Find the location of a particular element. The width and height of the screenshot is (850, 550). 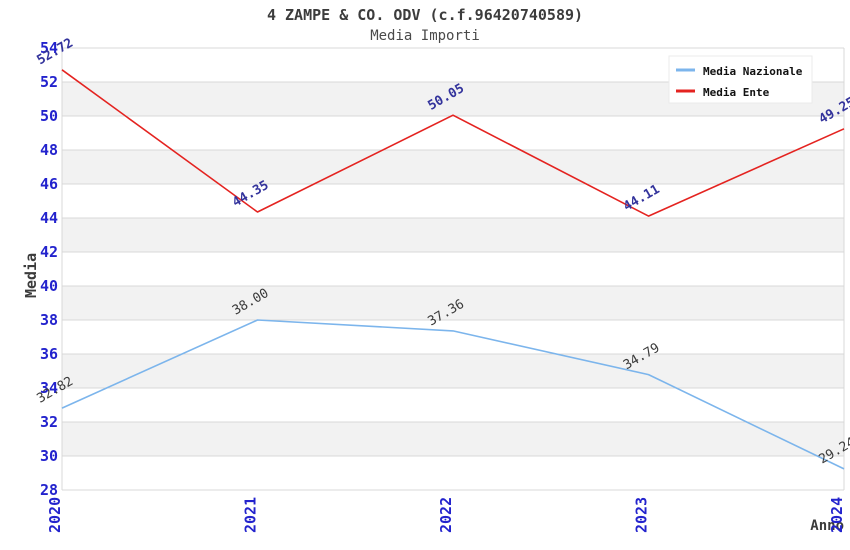

x-tick-label: 2020 is located at coordinates (55, 515).